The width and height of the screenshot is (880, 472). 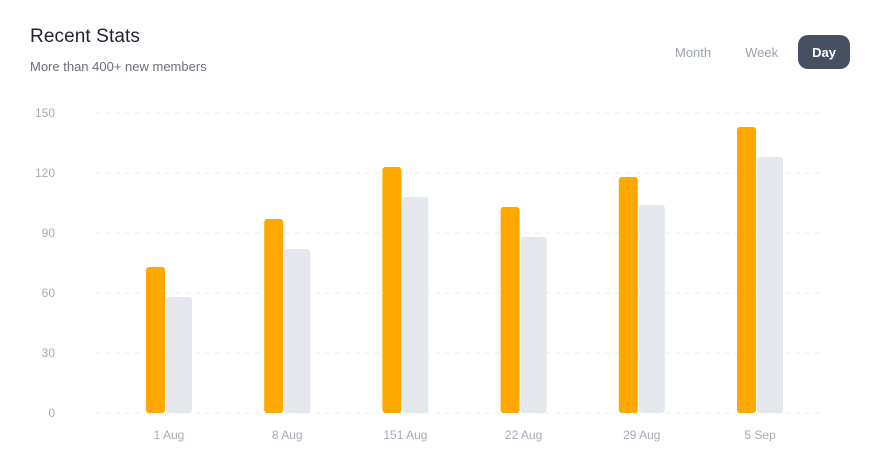 I want to click on y-tick-label: 0, so click(x=51, y=413).